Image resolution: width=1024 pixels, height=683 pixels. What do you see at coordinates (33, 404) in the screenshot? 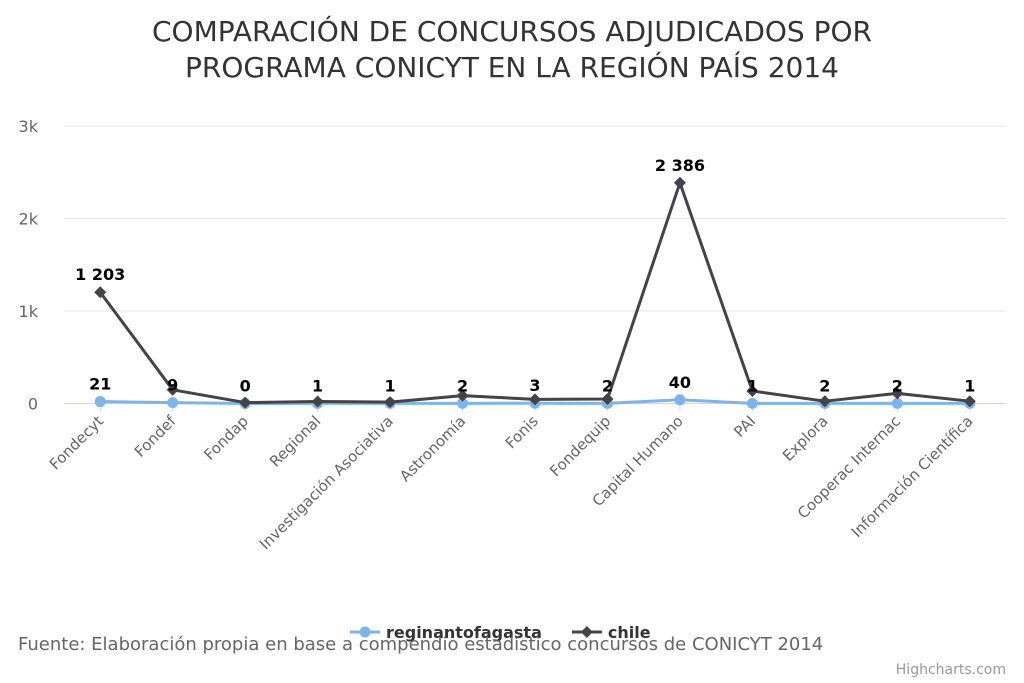
I see `y-tick-label: 0` at bounding box center [33, 404].